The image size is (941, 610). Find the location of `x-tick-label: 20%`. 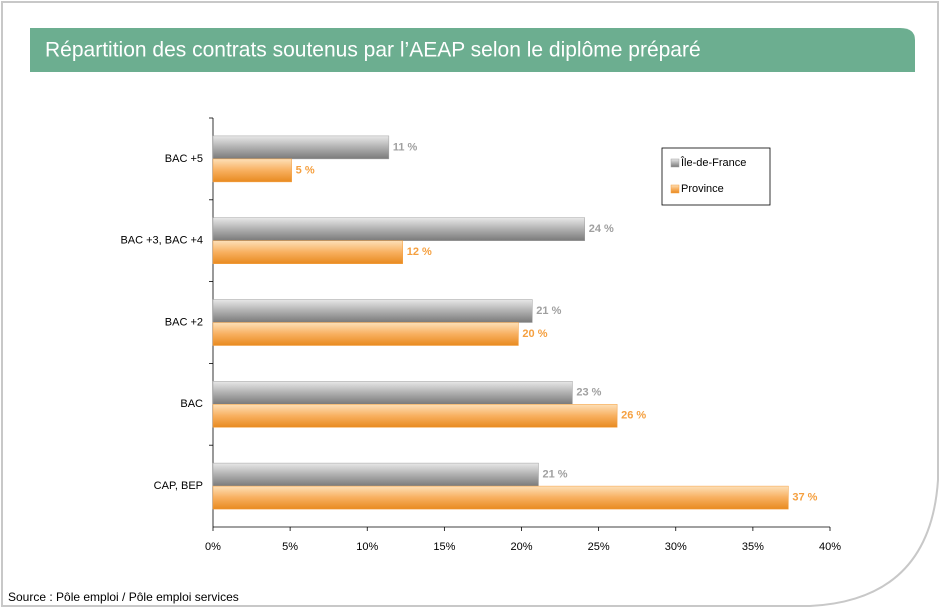

x-tick-label: 20% is located at coordinates (521, 547).